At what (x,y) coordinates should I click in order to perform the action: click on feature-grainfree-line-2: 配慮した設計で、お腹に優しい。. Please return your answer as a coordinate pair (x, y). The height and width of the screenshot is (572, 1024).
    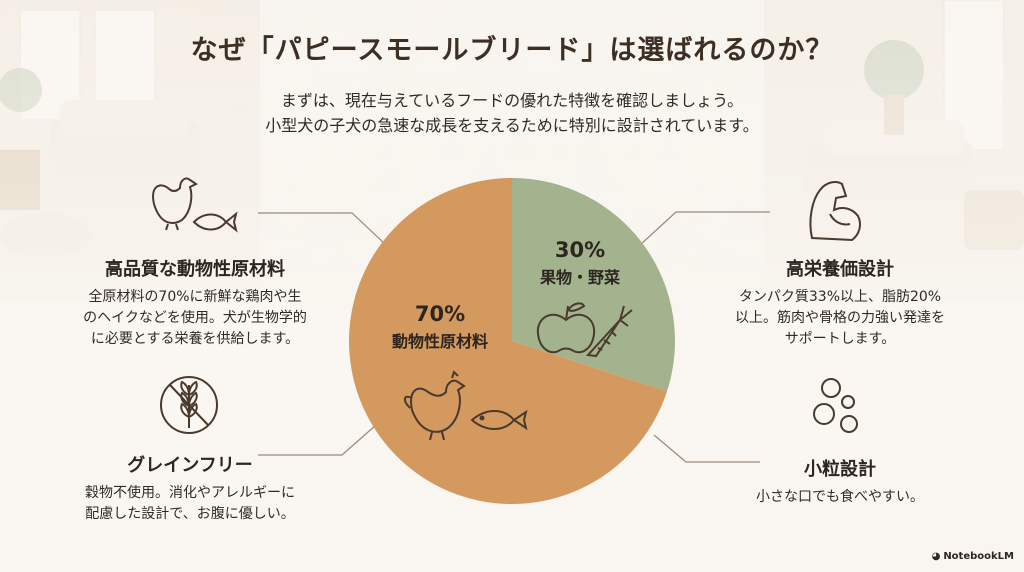
    Looking at the image, I should click on (190, 514).